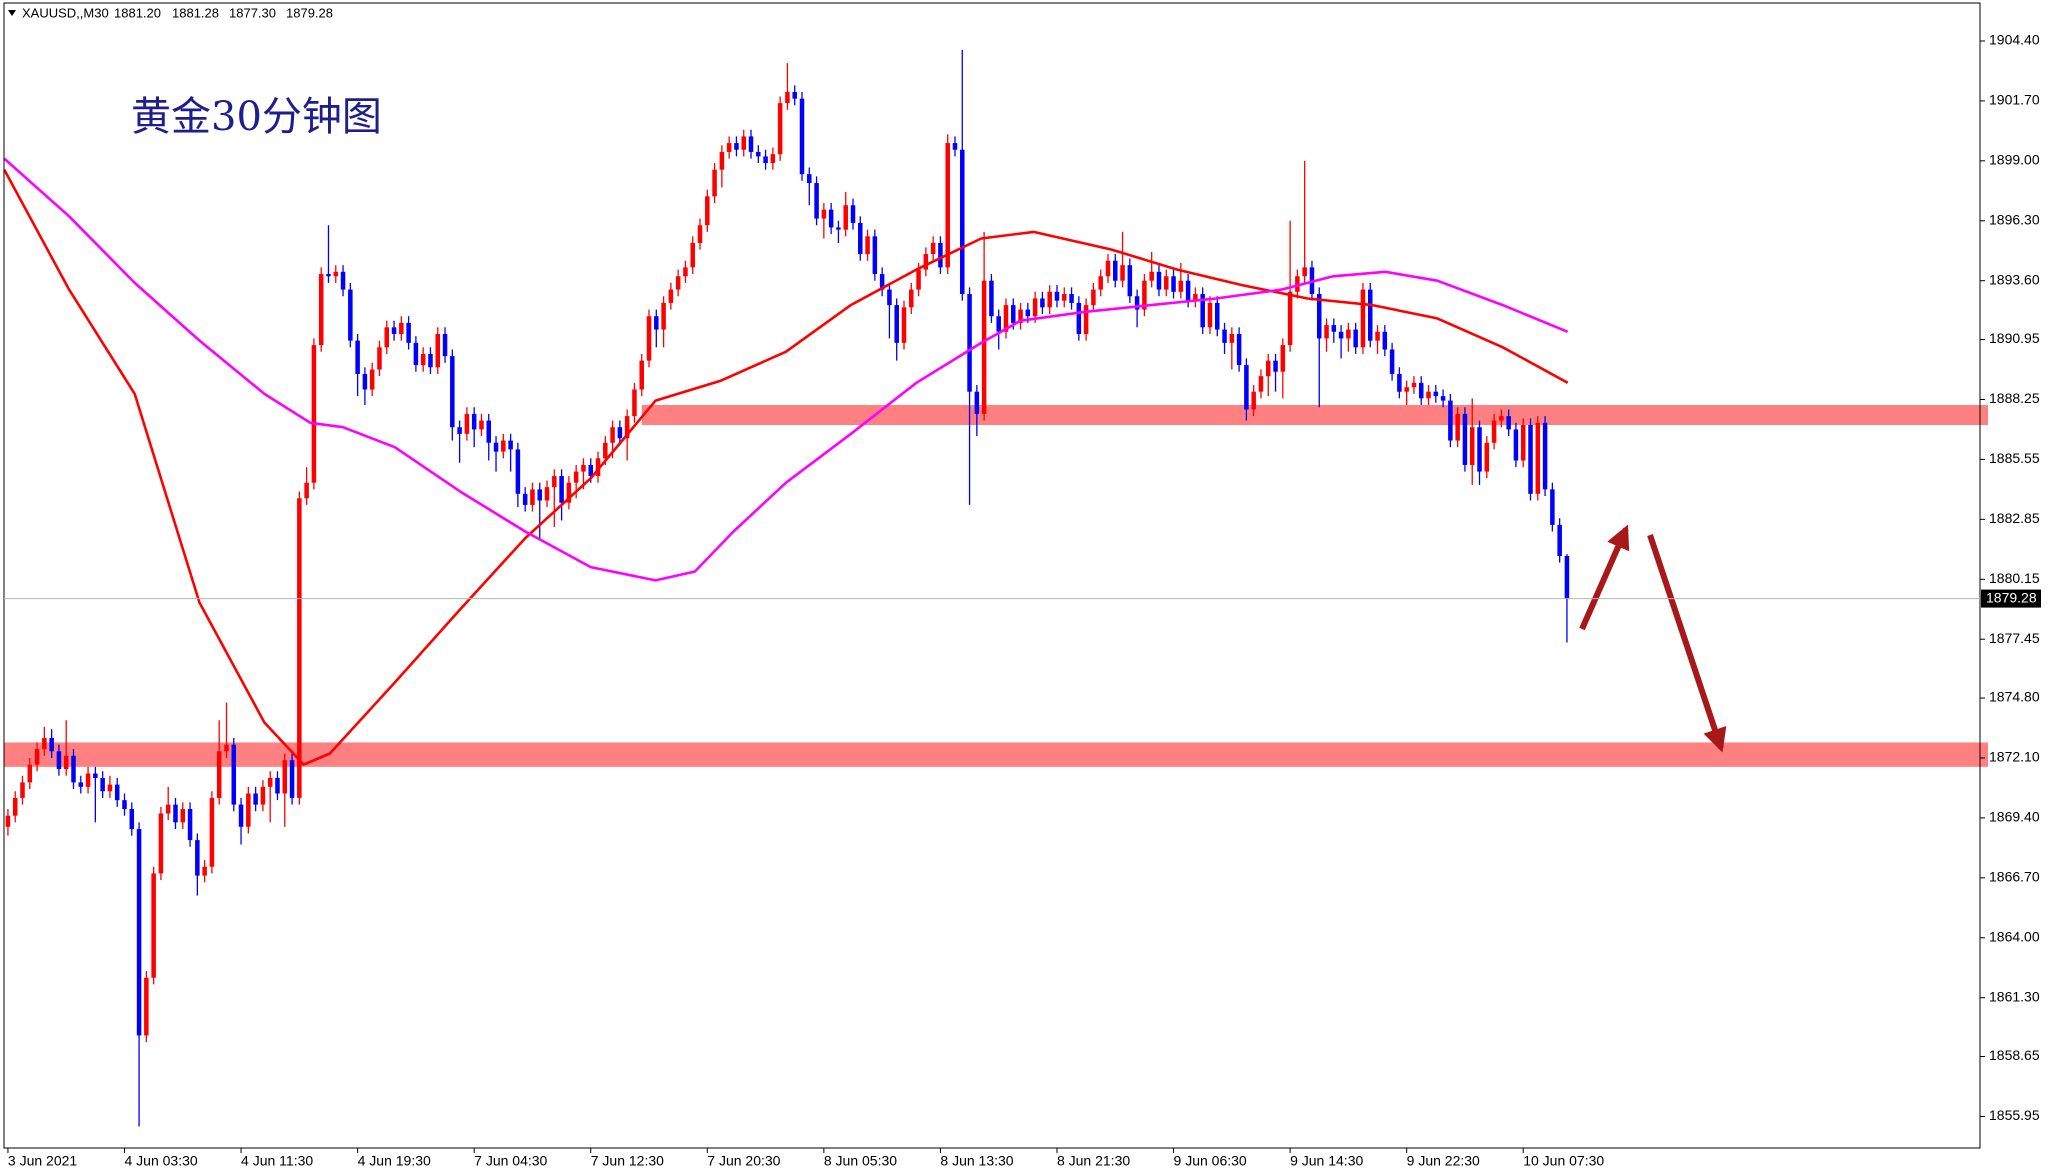 The image size is (2048, 1173). I want to click on y-tick-label: 1880.15, so click(2014, 578).